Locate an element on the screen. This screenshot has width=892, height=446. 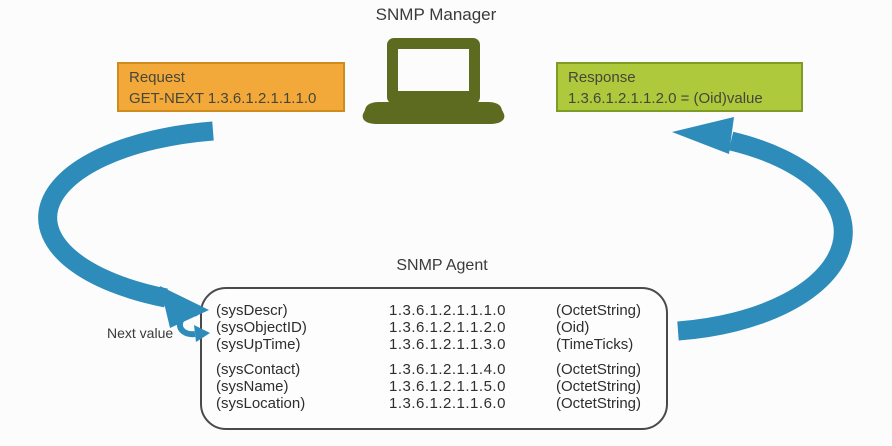
mib-name: (sysName) is located at coordinates (252, 386).